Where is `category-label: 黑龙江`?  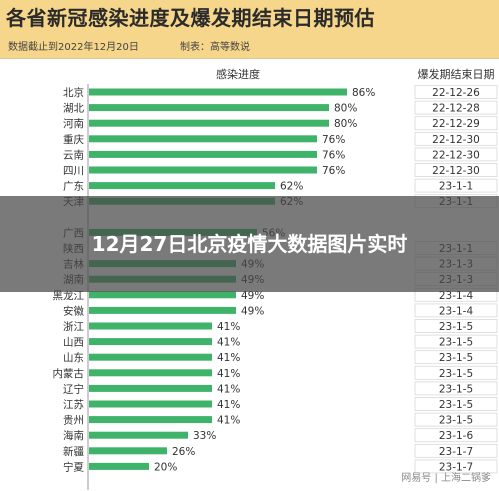 category-label: 黑龙江 is located at coordinates (69, 295).